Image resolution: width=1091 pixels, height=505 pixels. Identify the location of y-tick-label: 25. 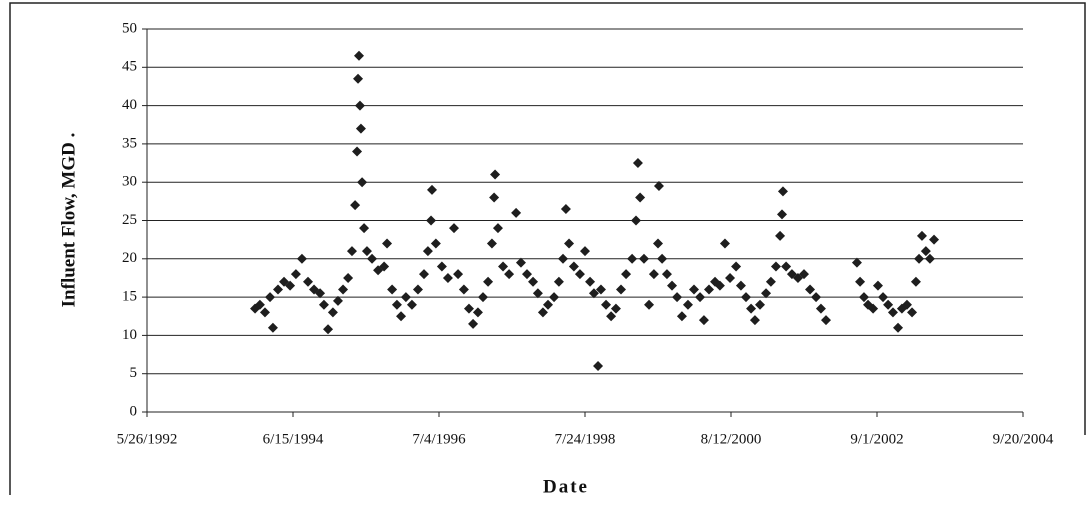
(129, 220).